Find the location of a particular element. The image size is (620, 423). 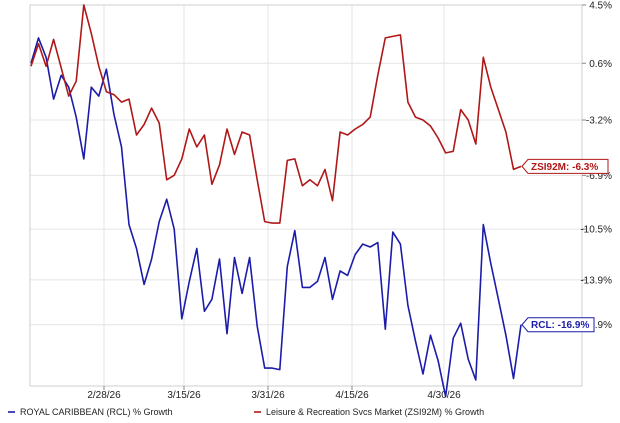

y-axis: 4.5% 0.6% -3.2% -6.9% -10.5% -13.9% -16.9% is located at coordinates (596, 166).